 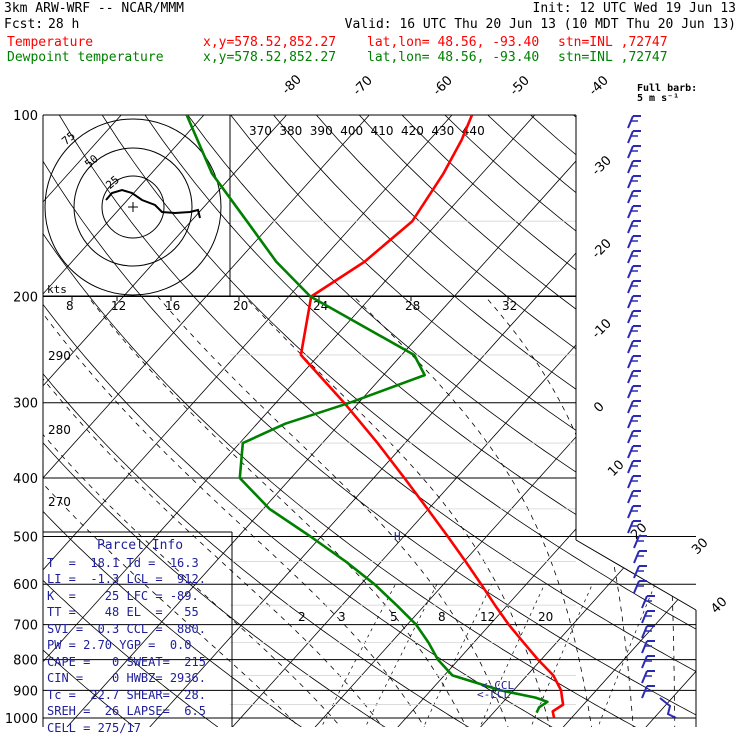 I want to click on dewpoint-station: stn=INL ,72747, so click(x=613, y=57).